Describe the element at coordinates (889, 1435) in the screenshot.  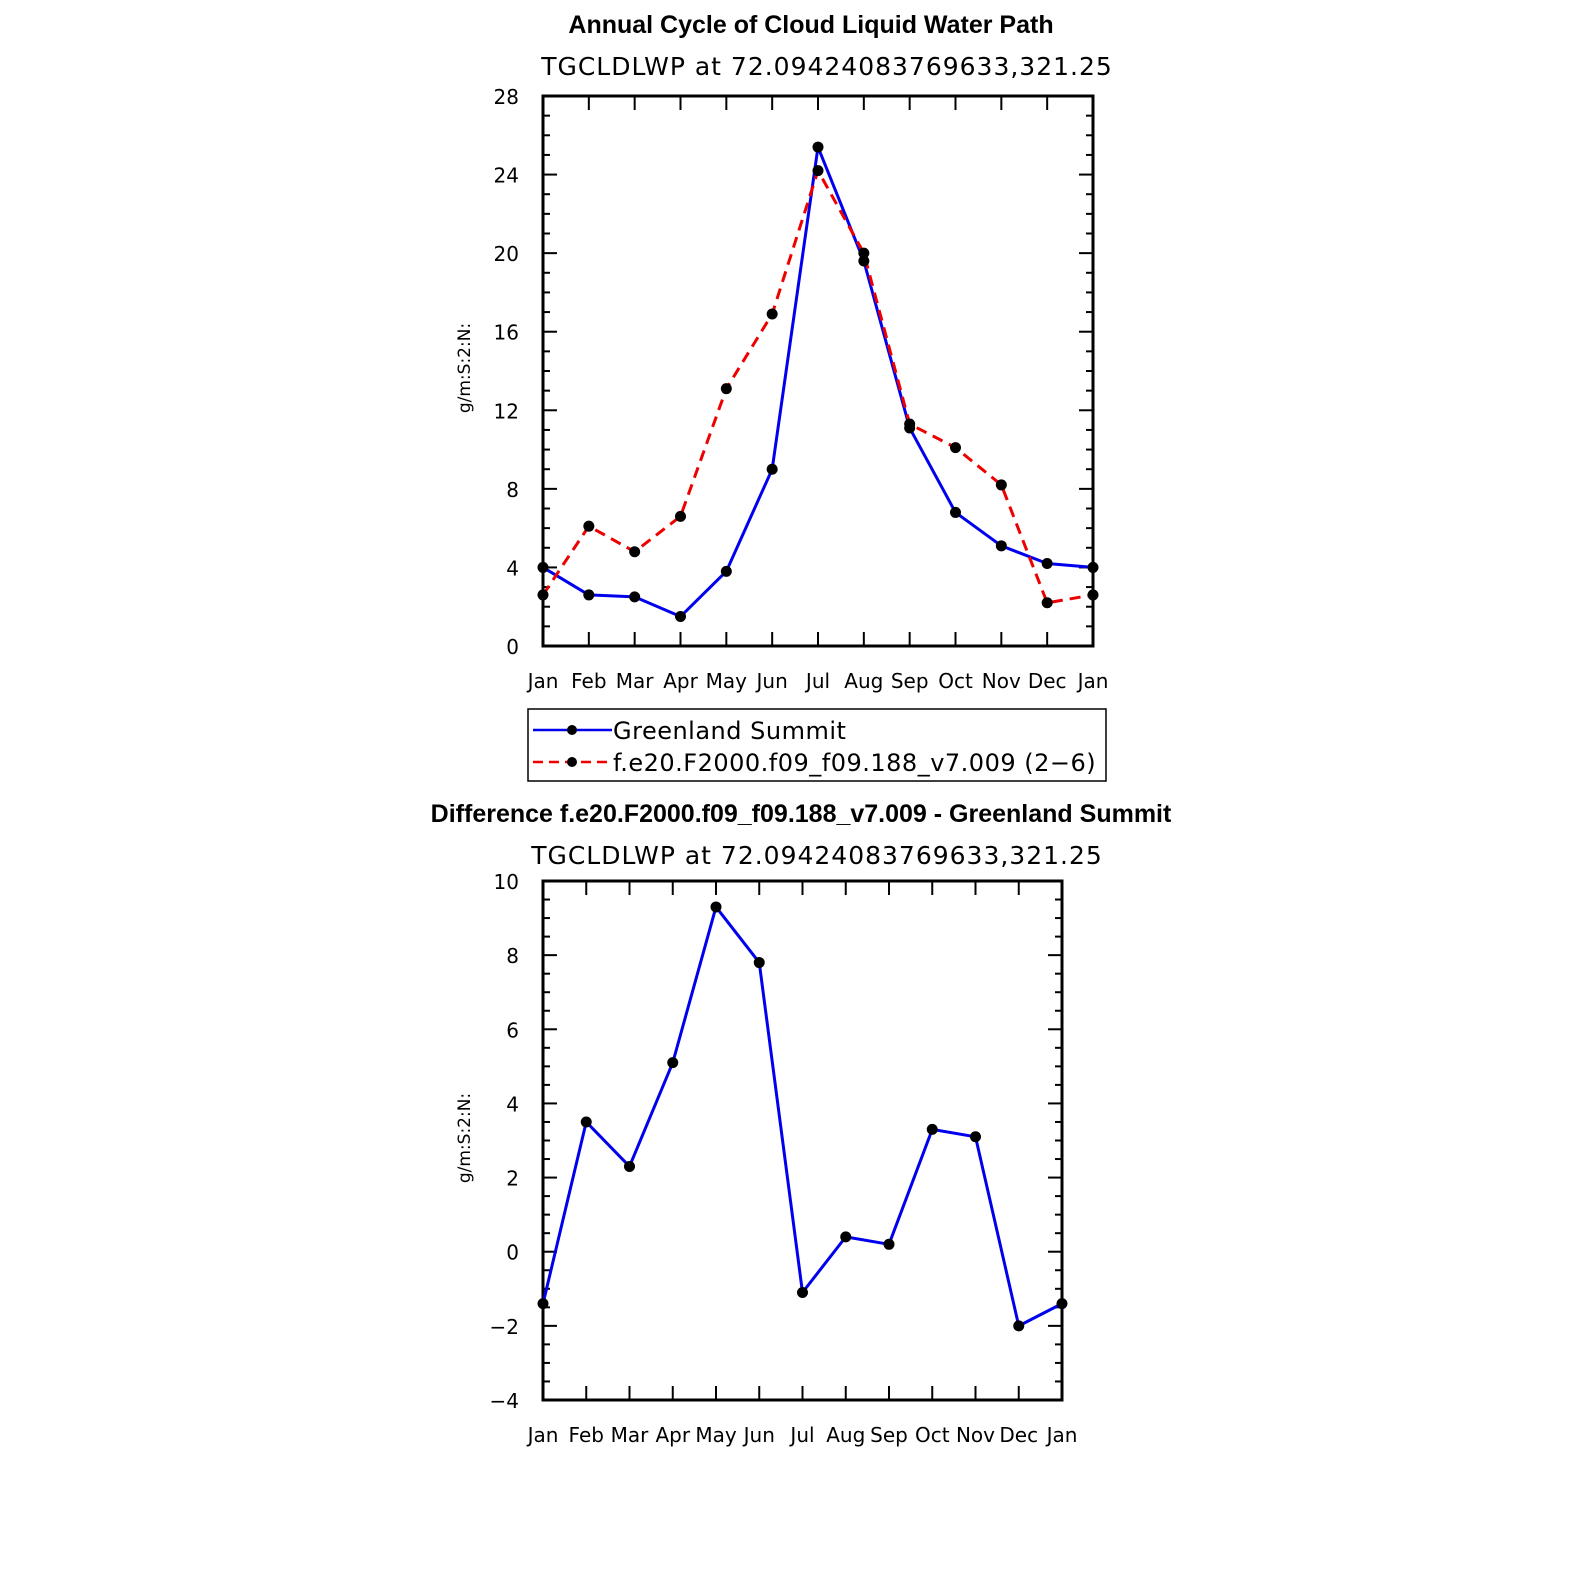
I see `bottom-x-tick-label: Sep` at that location.